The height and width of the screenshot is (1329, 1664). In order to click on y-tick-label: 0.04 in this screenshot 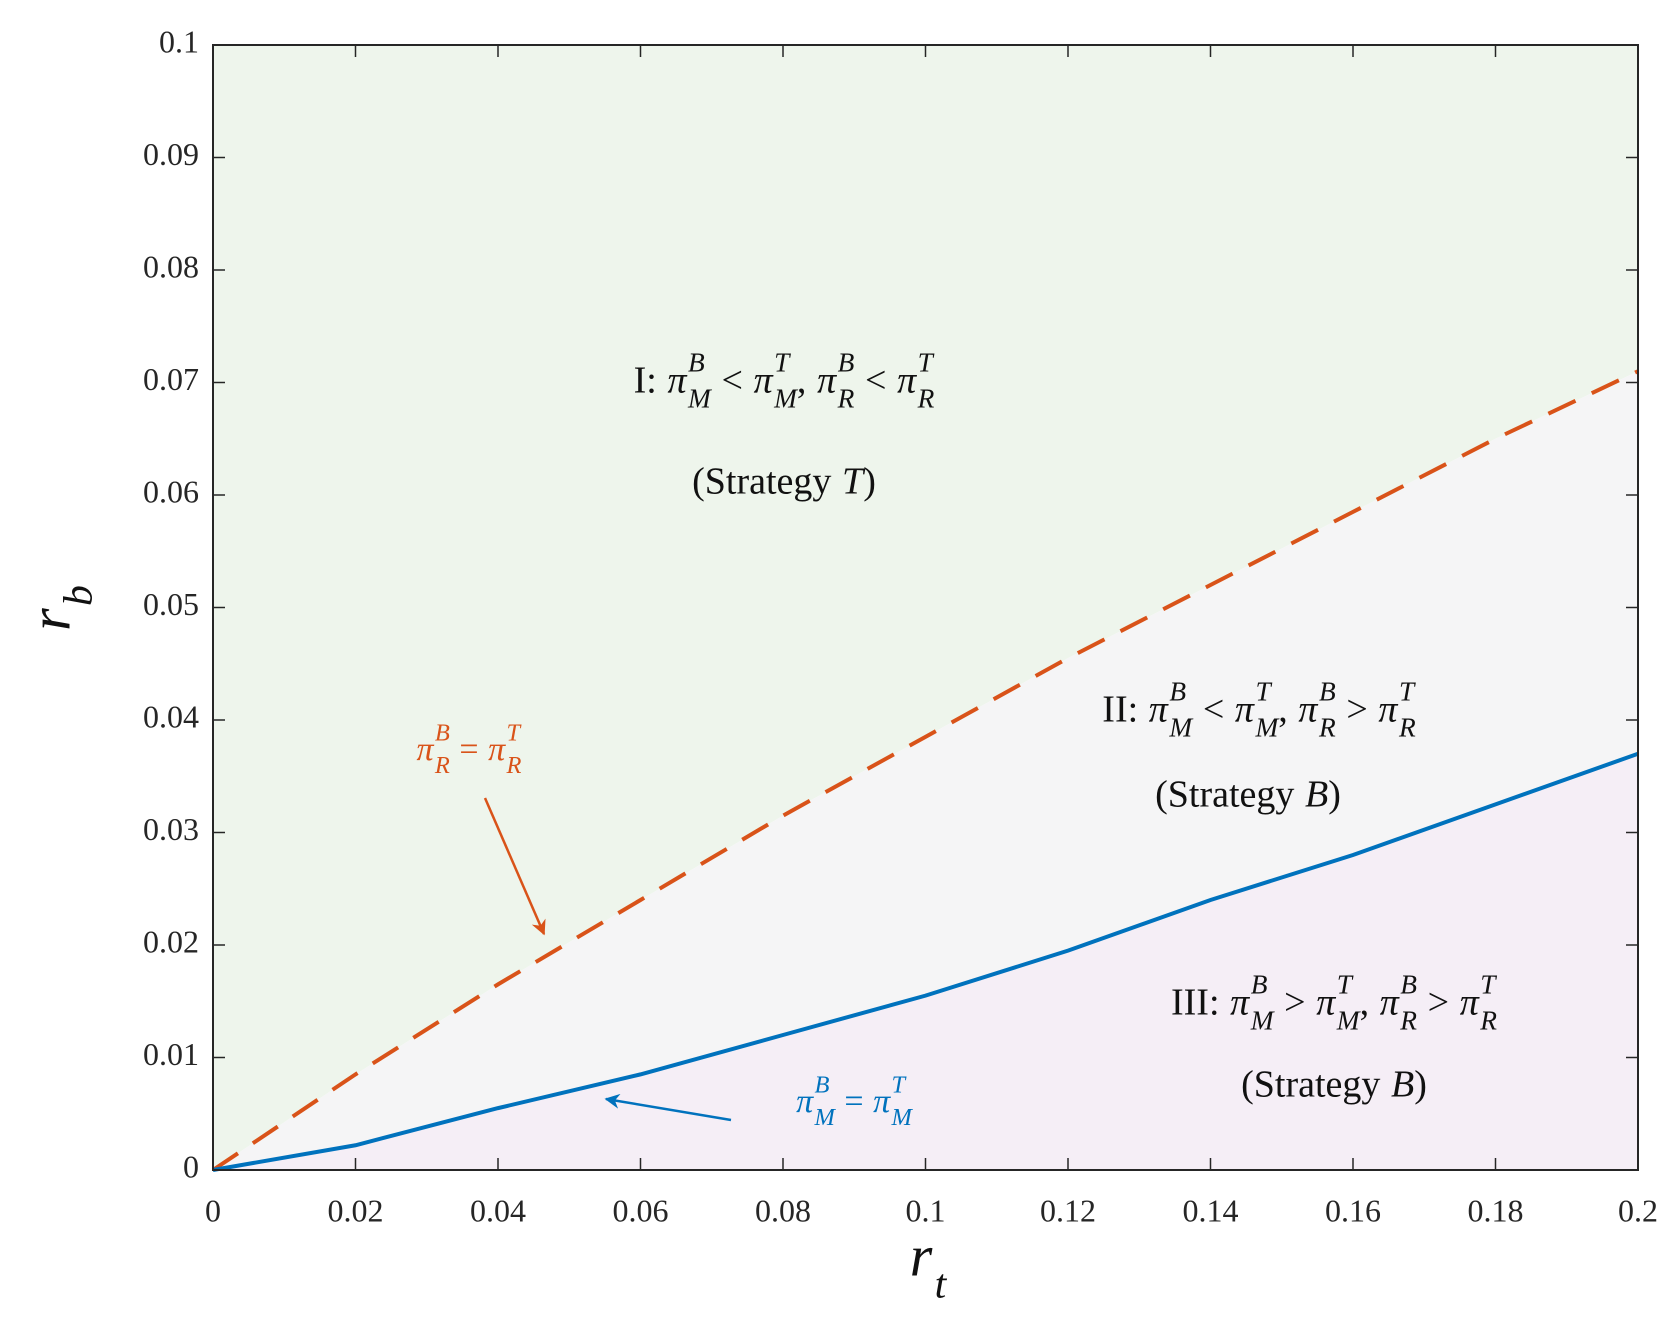, I will do `click(171, 716)`.